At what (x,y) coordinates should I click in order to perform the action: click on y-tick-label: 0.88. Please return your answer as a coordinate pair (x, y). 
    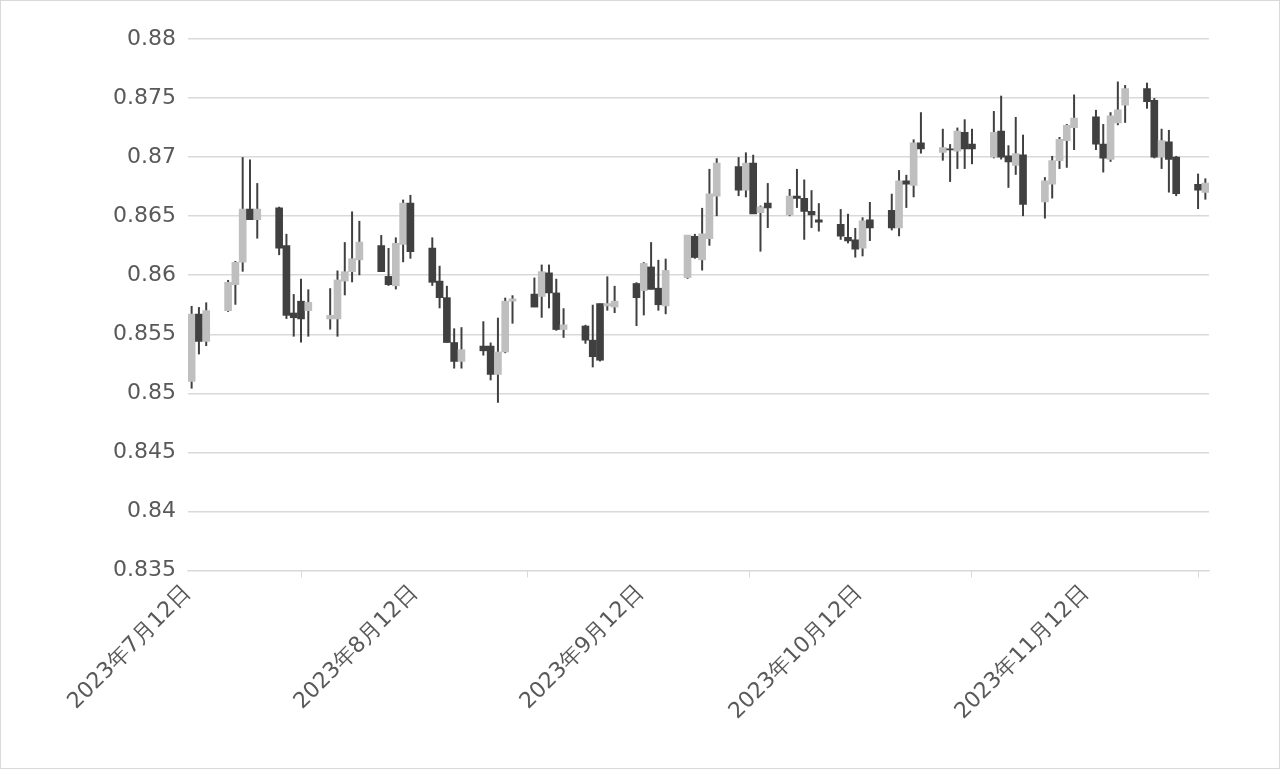
    Looking at the image, I should click on (151, 37).